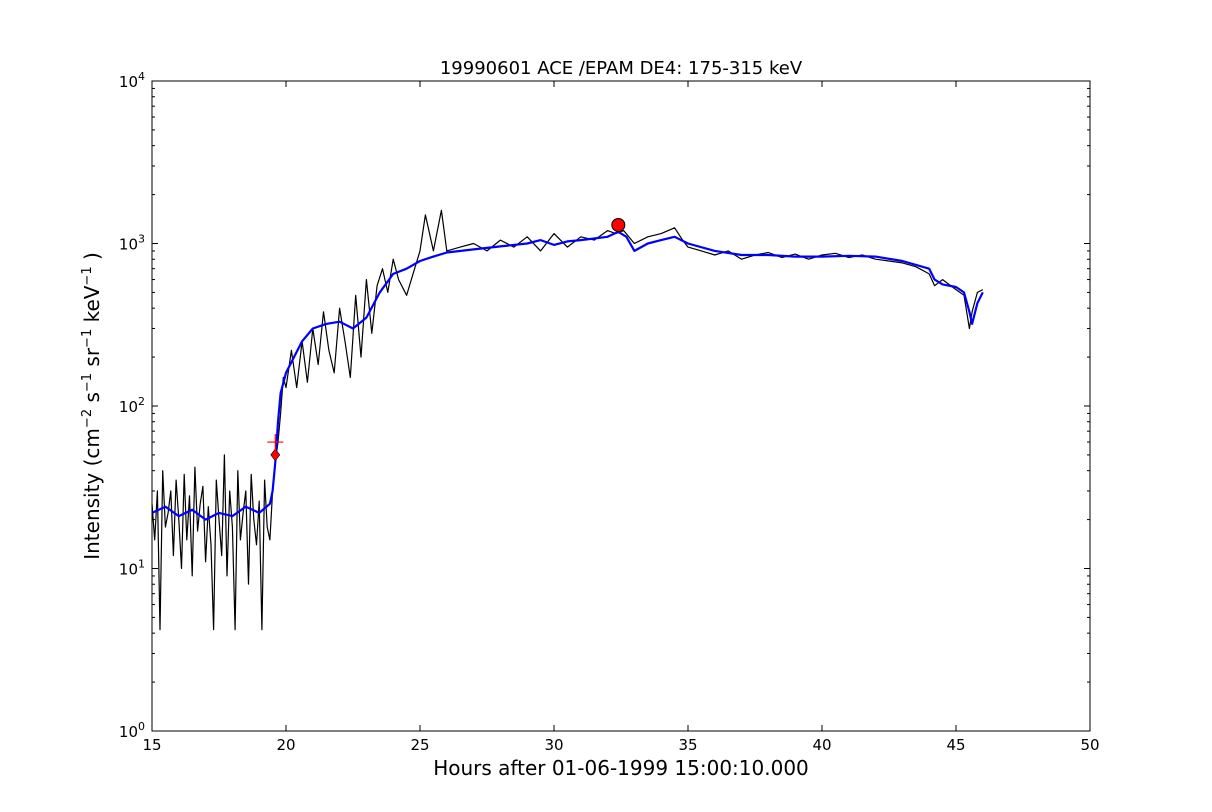 This screenshot has height=812, width=1212. What do you see at coordinates (618, 224) in the screenshot?
I see `peak-marker` at bounding box center [618, 224].